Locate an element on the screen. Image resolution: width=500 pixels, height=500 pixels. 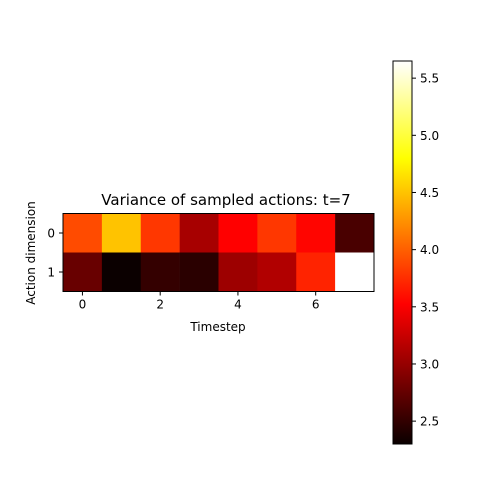
x-tick-label: 4 is located at coordinates (238, 305).